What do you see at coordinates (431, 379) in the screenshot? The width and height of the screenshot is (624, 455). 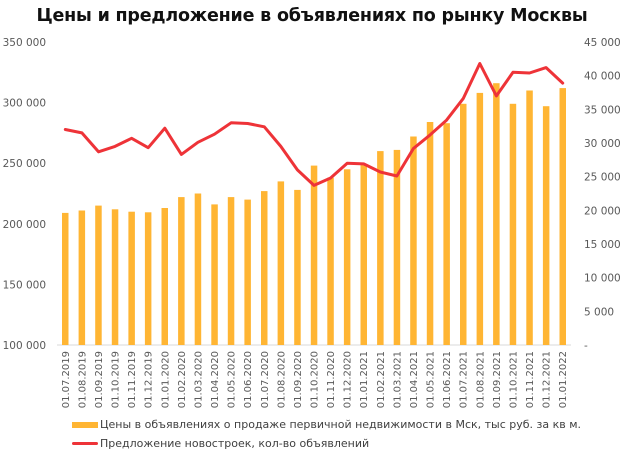 I see `x-axis-tick-label: 01.05.2021` at bounding box center [431, 379].